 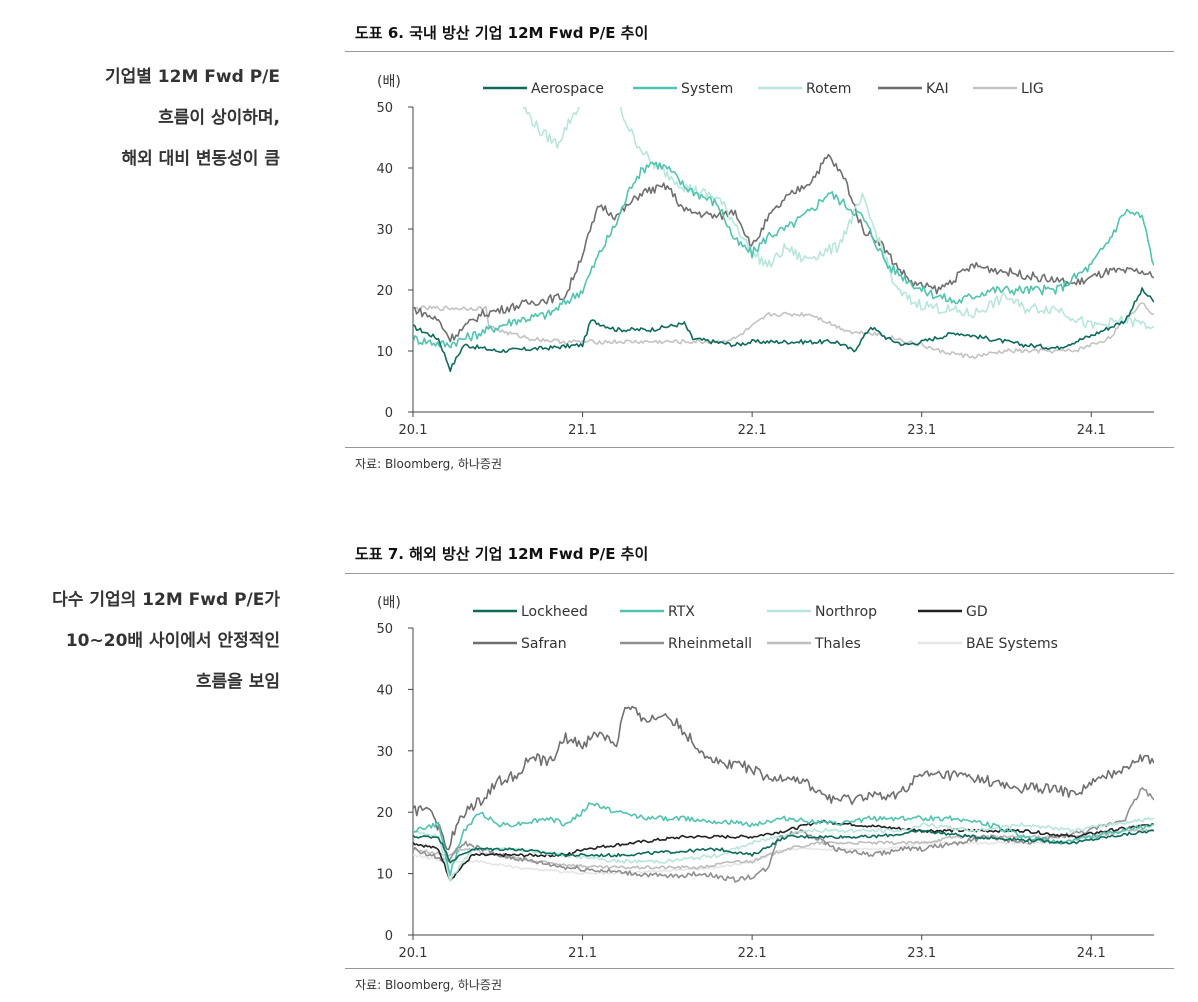 I want to click on series-line-rheinmetall, so click(x=783, y=835).